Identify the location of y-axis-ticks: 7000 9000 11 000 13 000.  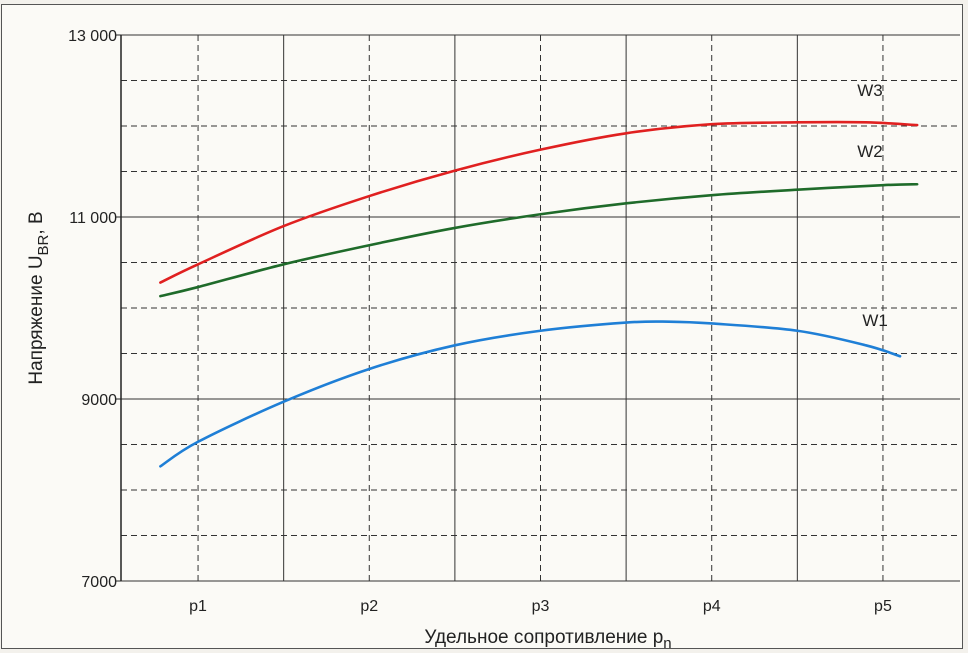
(94, 309).